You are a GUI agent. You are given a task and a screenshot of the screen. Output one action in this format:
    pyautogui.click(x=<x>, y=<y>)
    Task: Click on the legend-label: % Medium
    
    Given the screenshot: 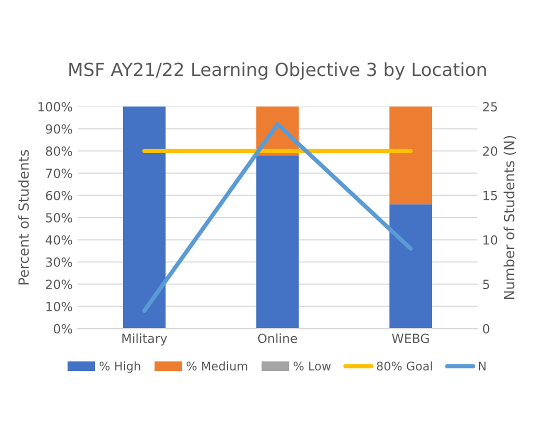 What is the action you would take?
    pyautogui.click(x=217, y=366)
    